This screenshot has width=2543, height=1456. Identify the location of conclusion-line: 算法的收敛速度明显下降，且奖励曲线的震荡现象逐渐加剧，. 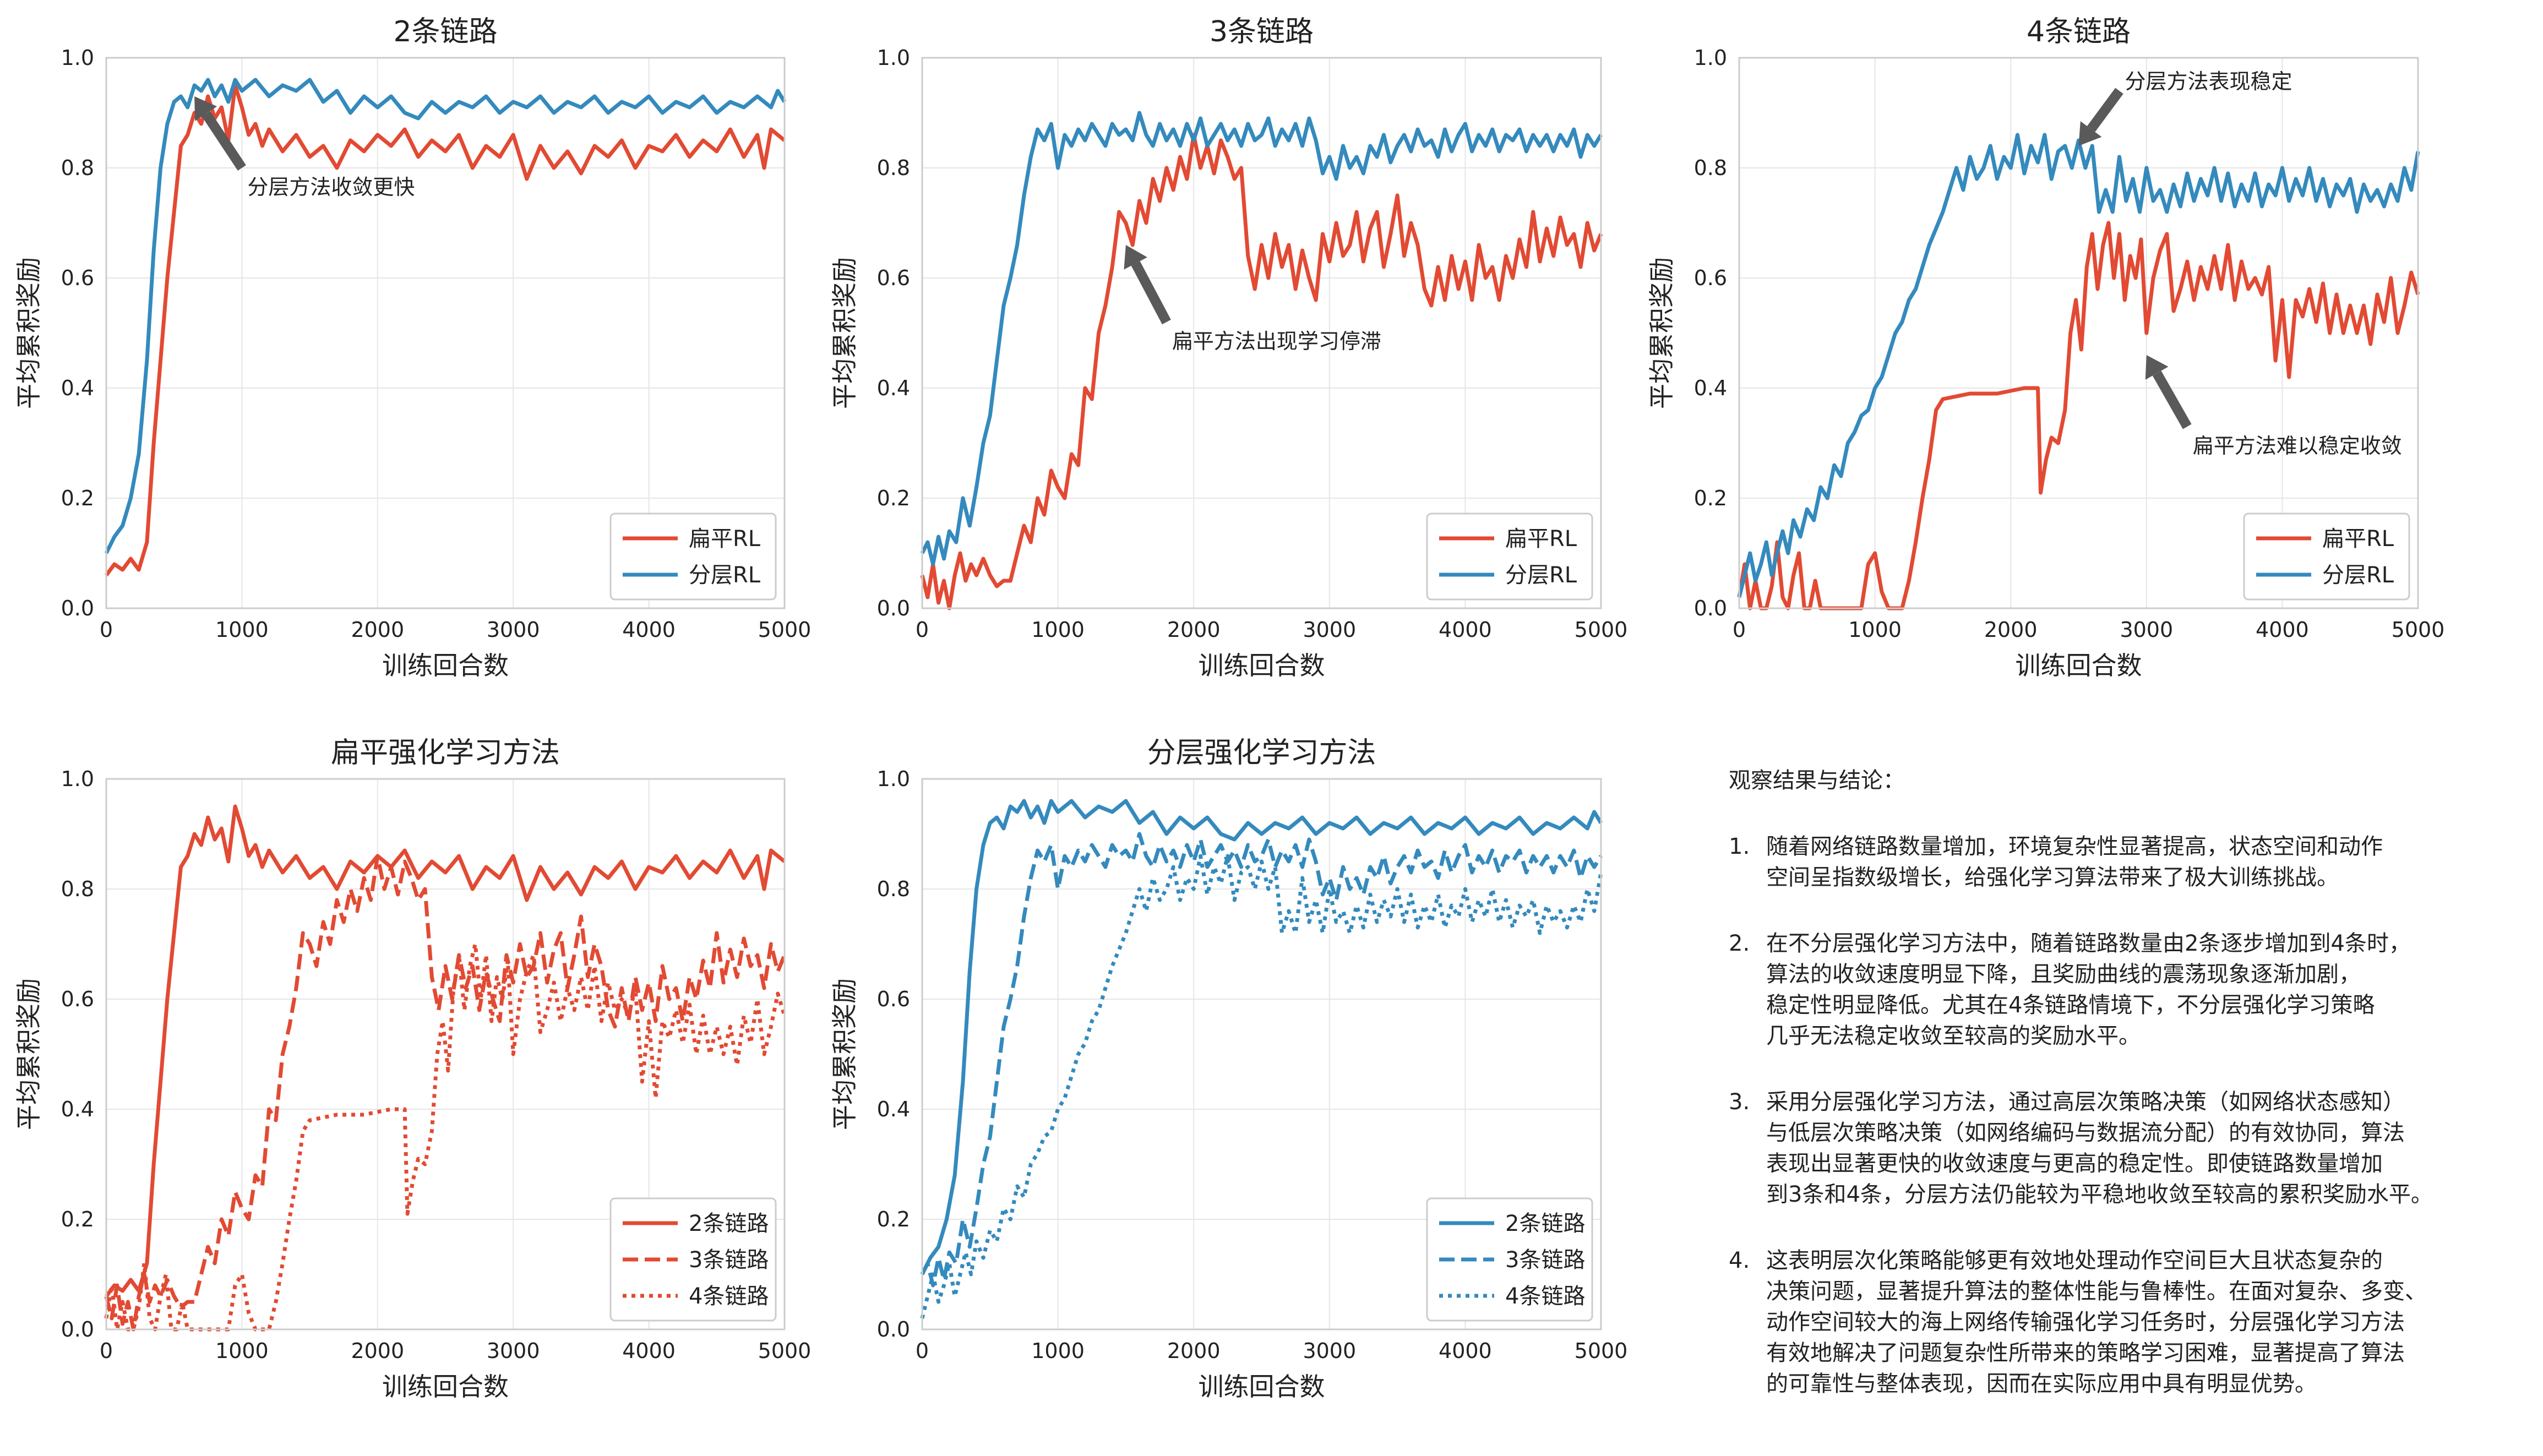
(2063, 974).